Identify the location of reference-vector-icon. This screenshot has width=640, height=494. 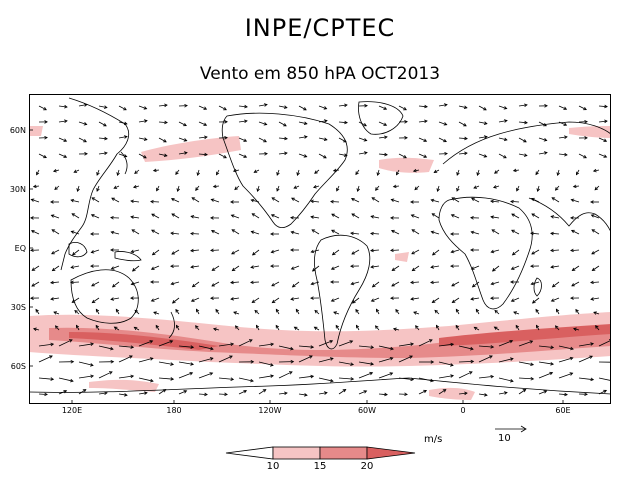
(511, 429).